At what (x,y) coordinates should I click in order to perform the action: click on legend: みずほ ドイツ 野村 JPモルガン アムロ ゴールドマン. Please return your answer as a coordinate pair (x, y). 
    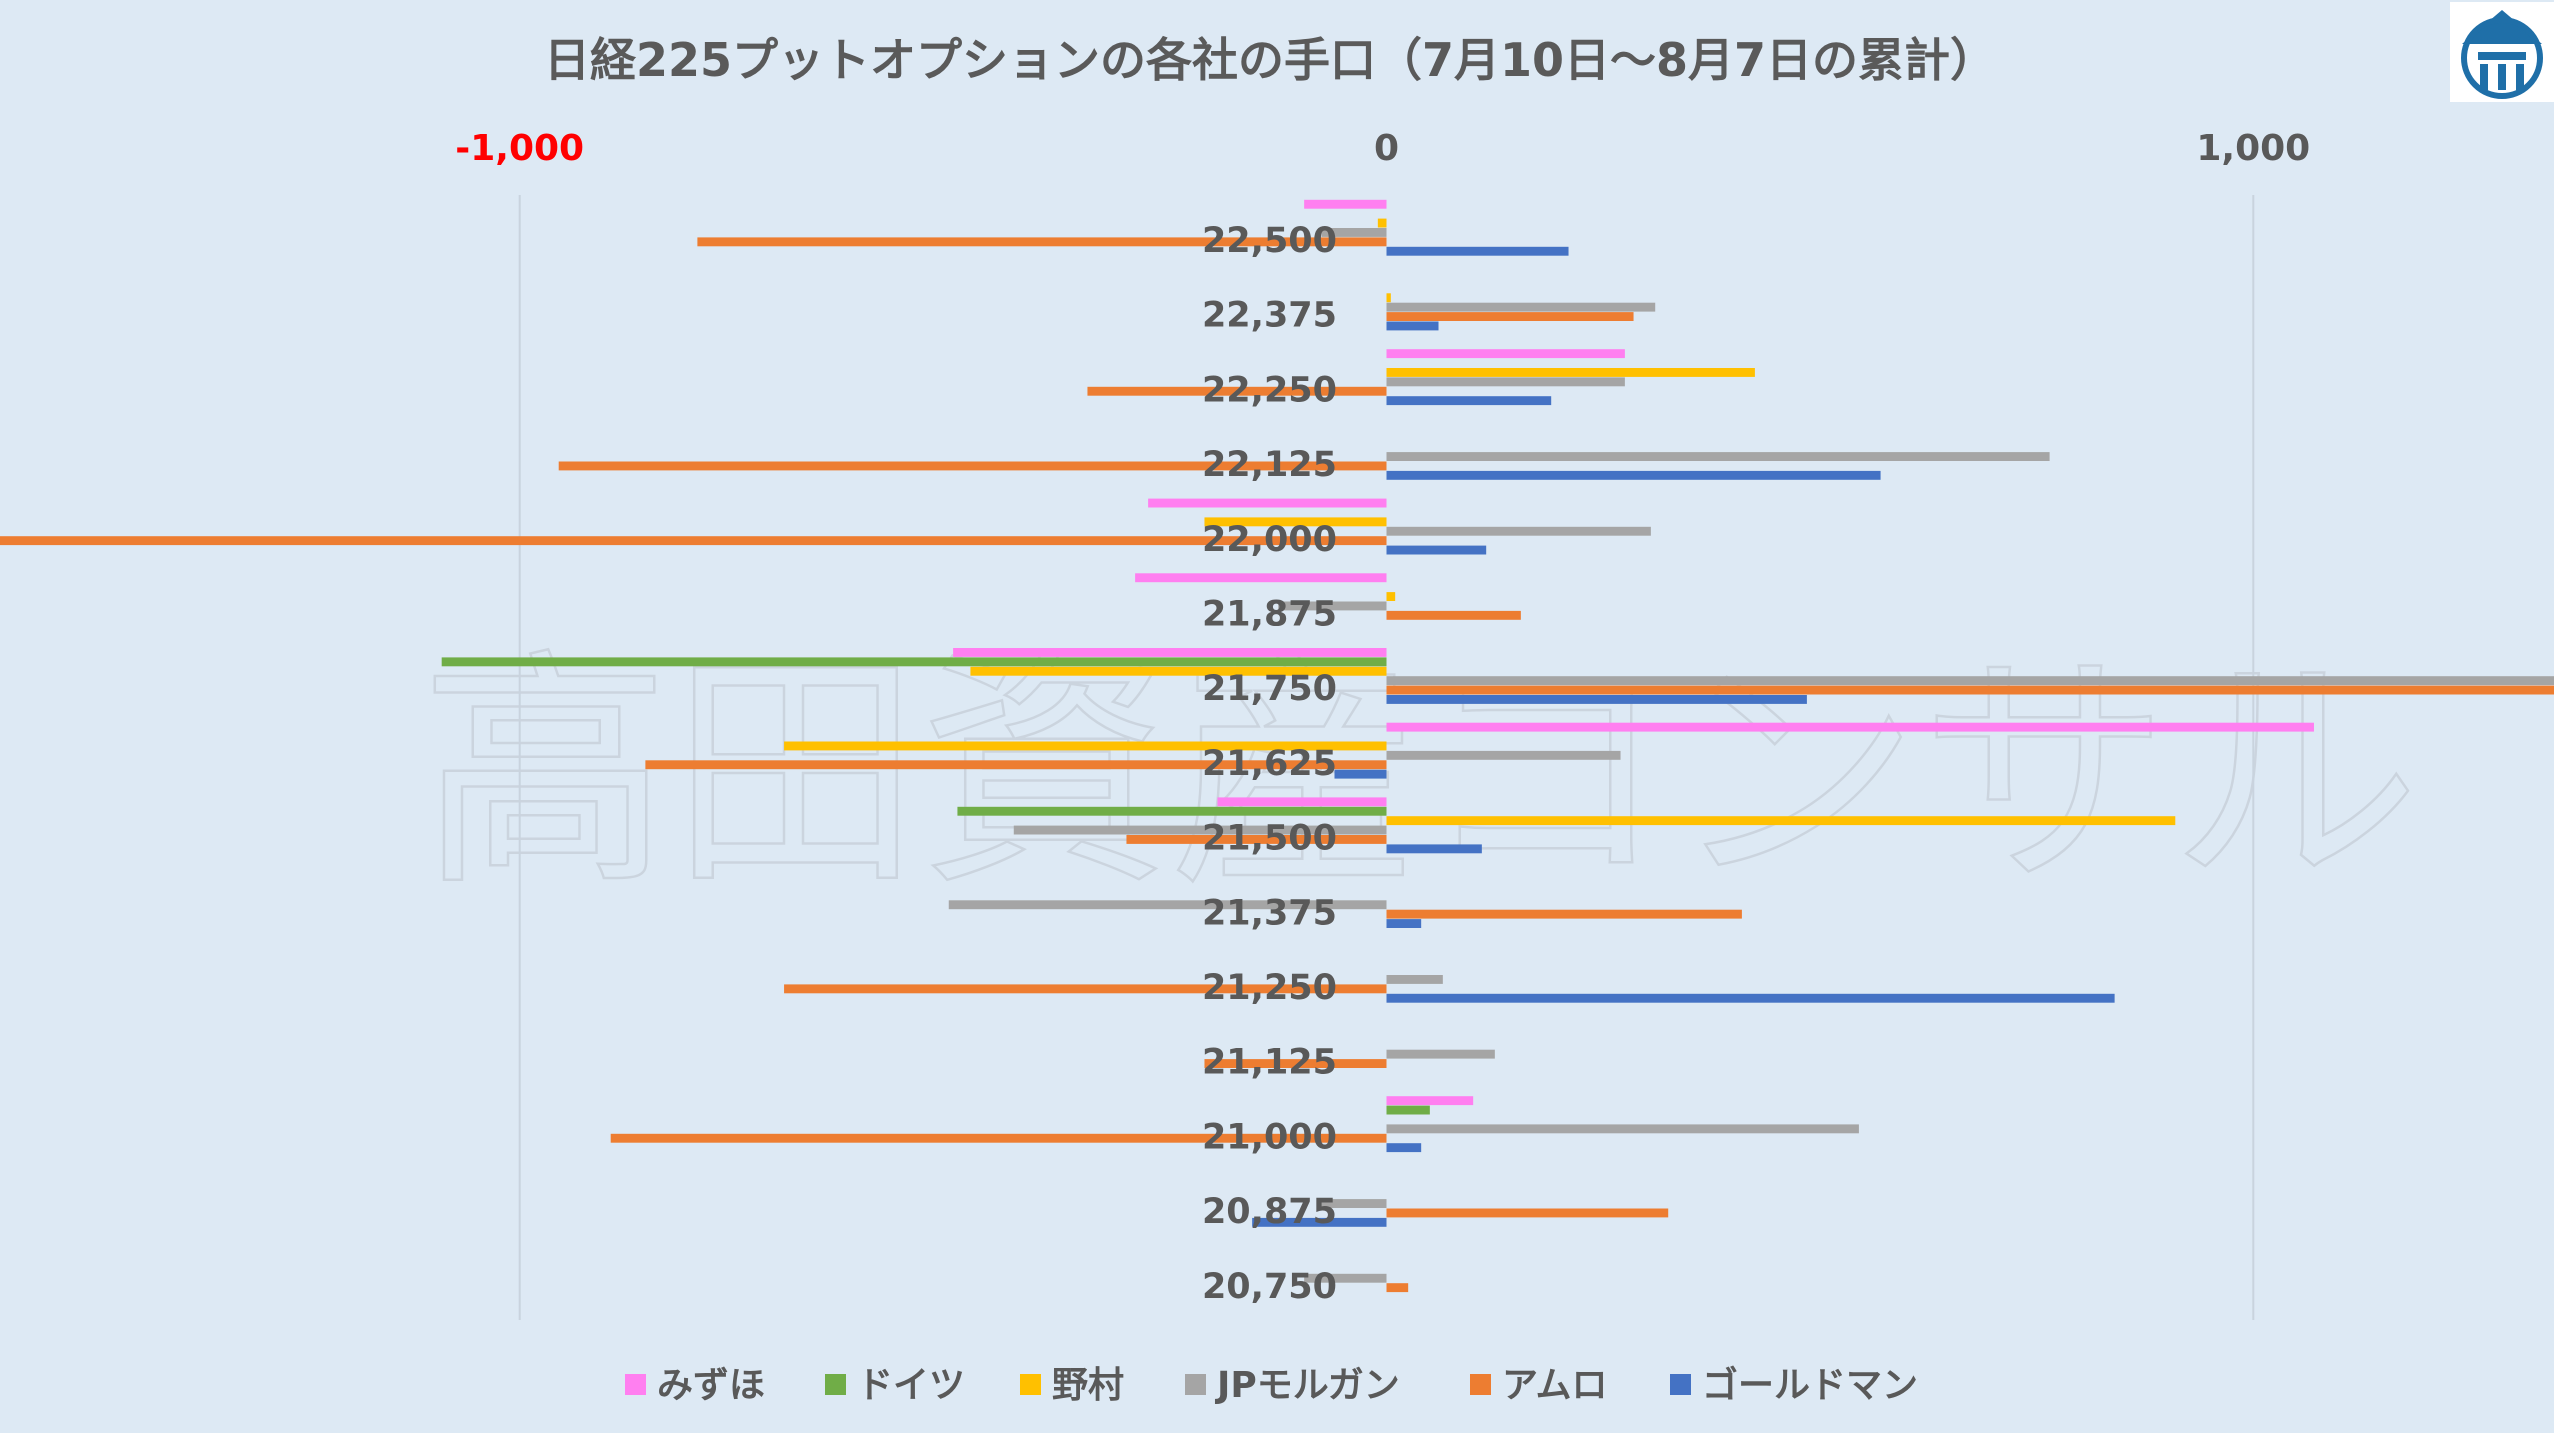
    Looking at the image, I should click on (1271, 1385).